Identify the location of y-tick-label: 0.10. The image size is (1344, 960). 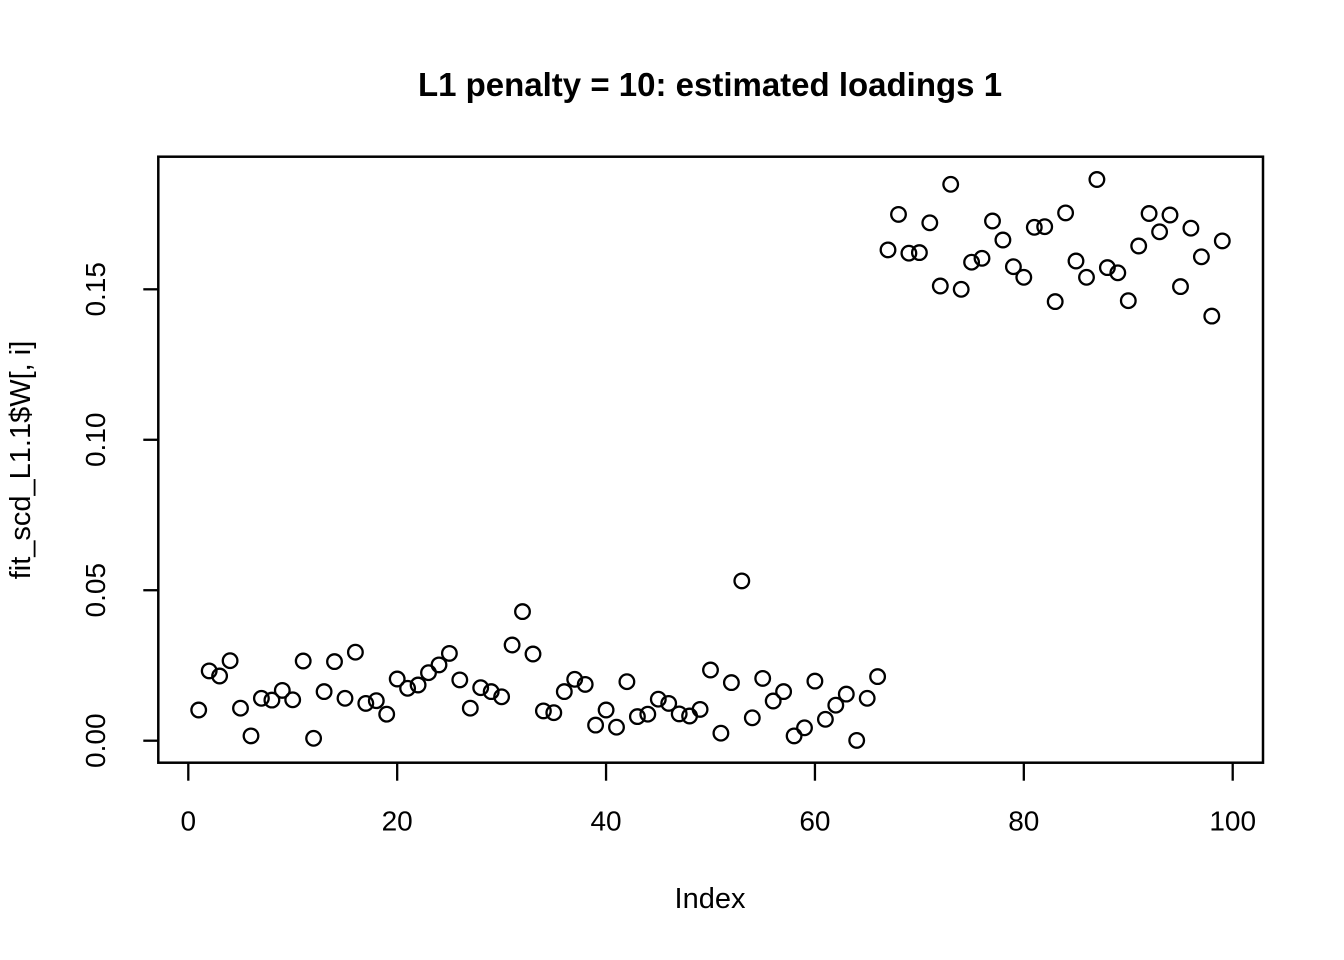
(95, 440).